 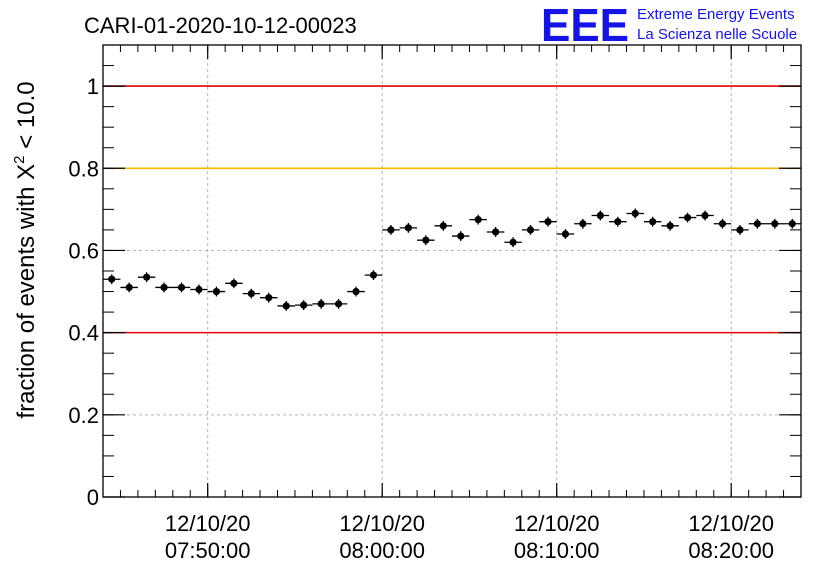 What do you see at coordinates (83, 168) in the screenshot?
I see `y-tick-label: 0.8` at bounding box center [83, 168].